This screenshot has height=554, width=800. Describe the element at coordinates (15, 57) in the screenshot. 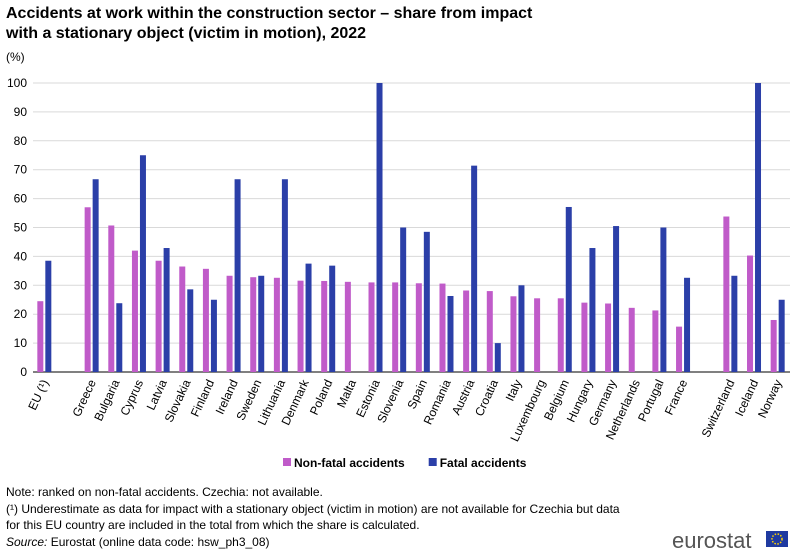

I see `unit-label: (%)` at that location.